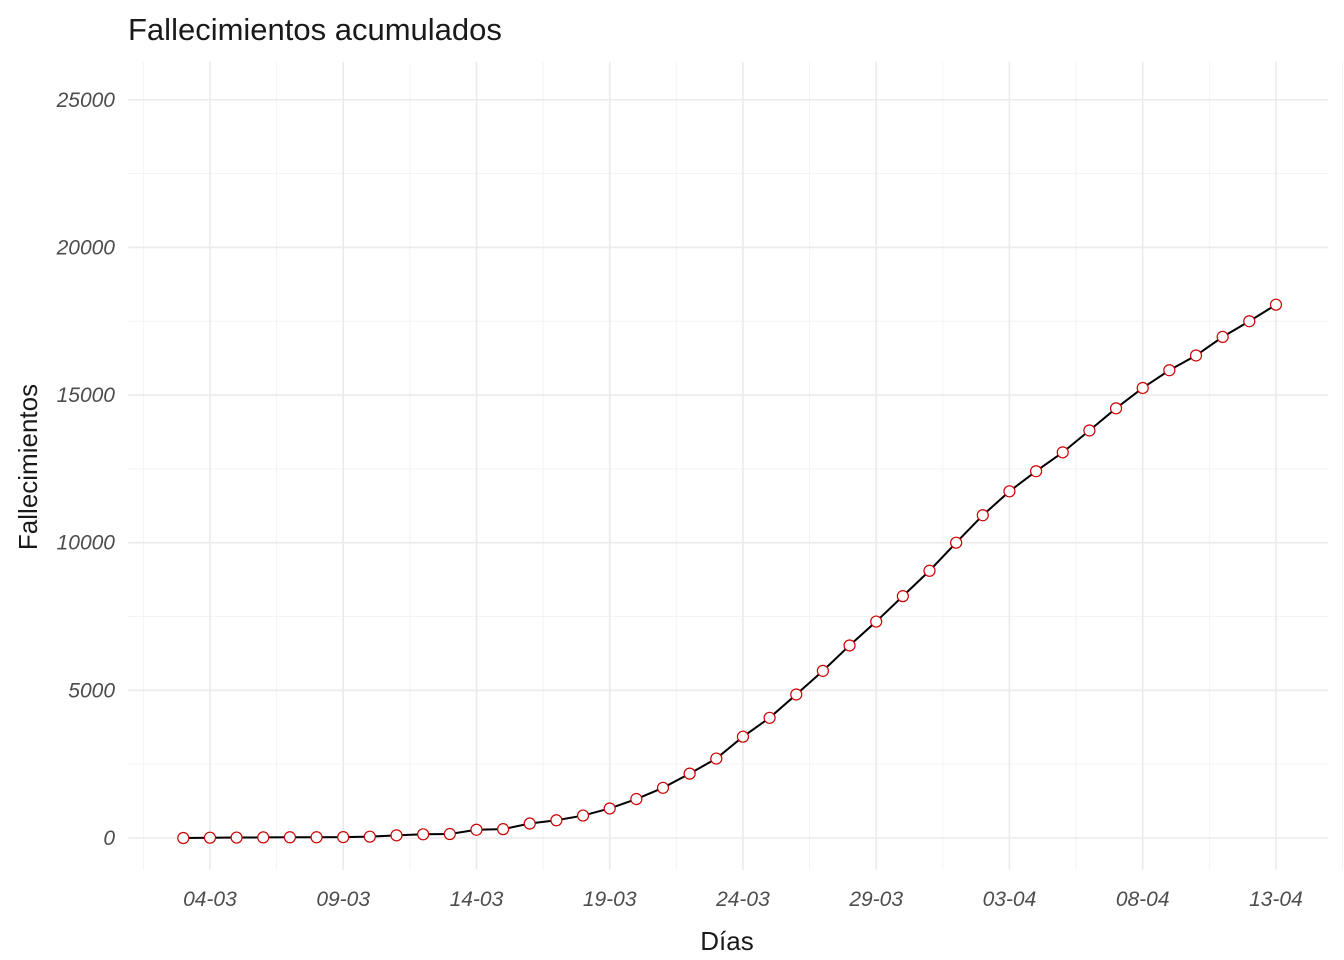 The image size is (1344, 960). Describe the element at coordinates (726, 941) in the screenshot. I see `x-axis-title: Días` at that location.